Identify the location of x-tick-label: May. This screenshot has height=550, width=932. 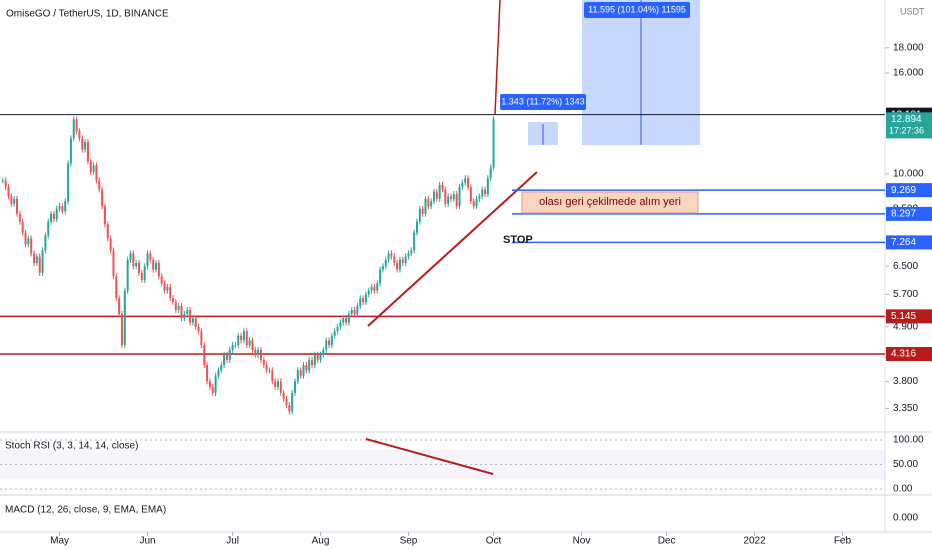
(59, 541).